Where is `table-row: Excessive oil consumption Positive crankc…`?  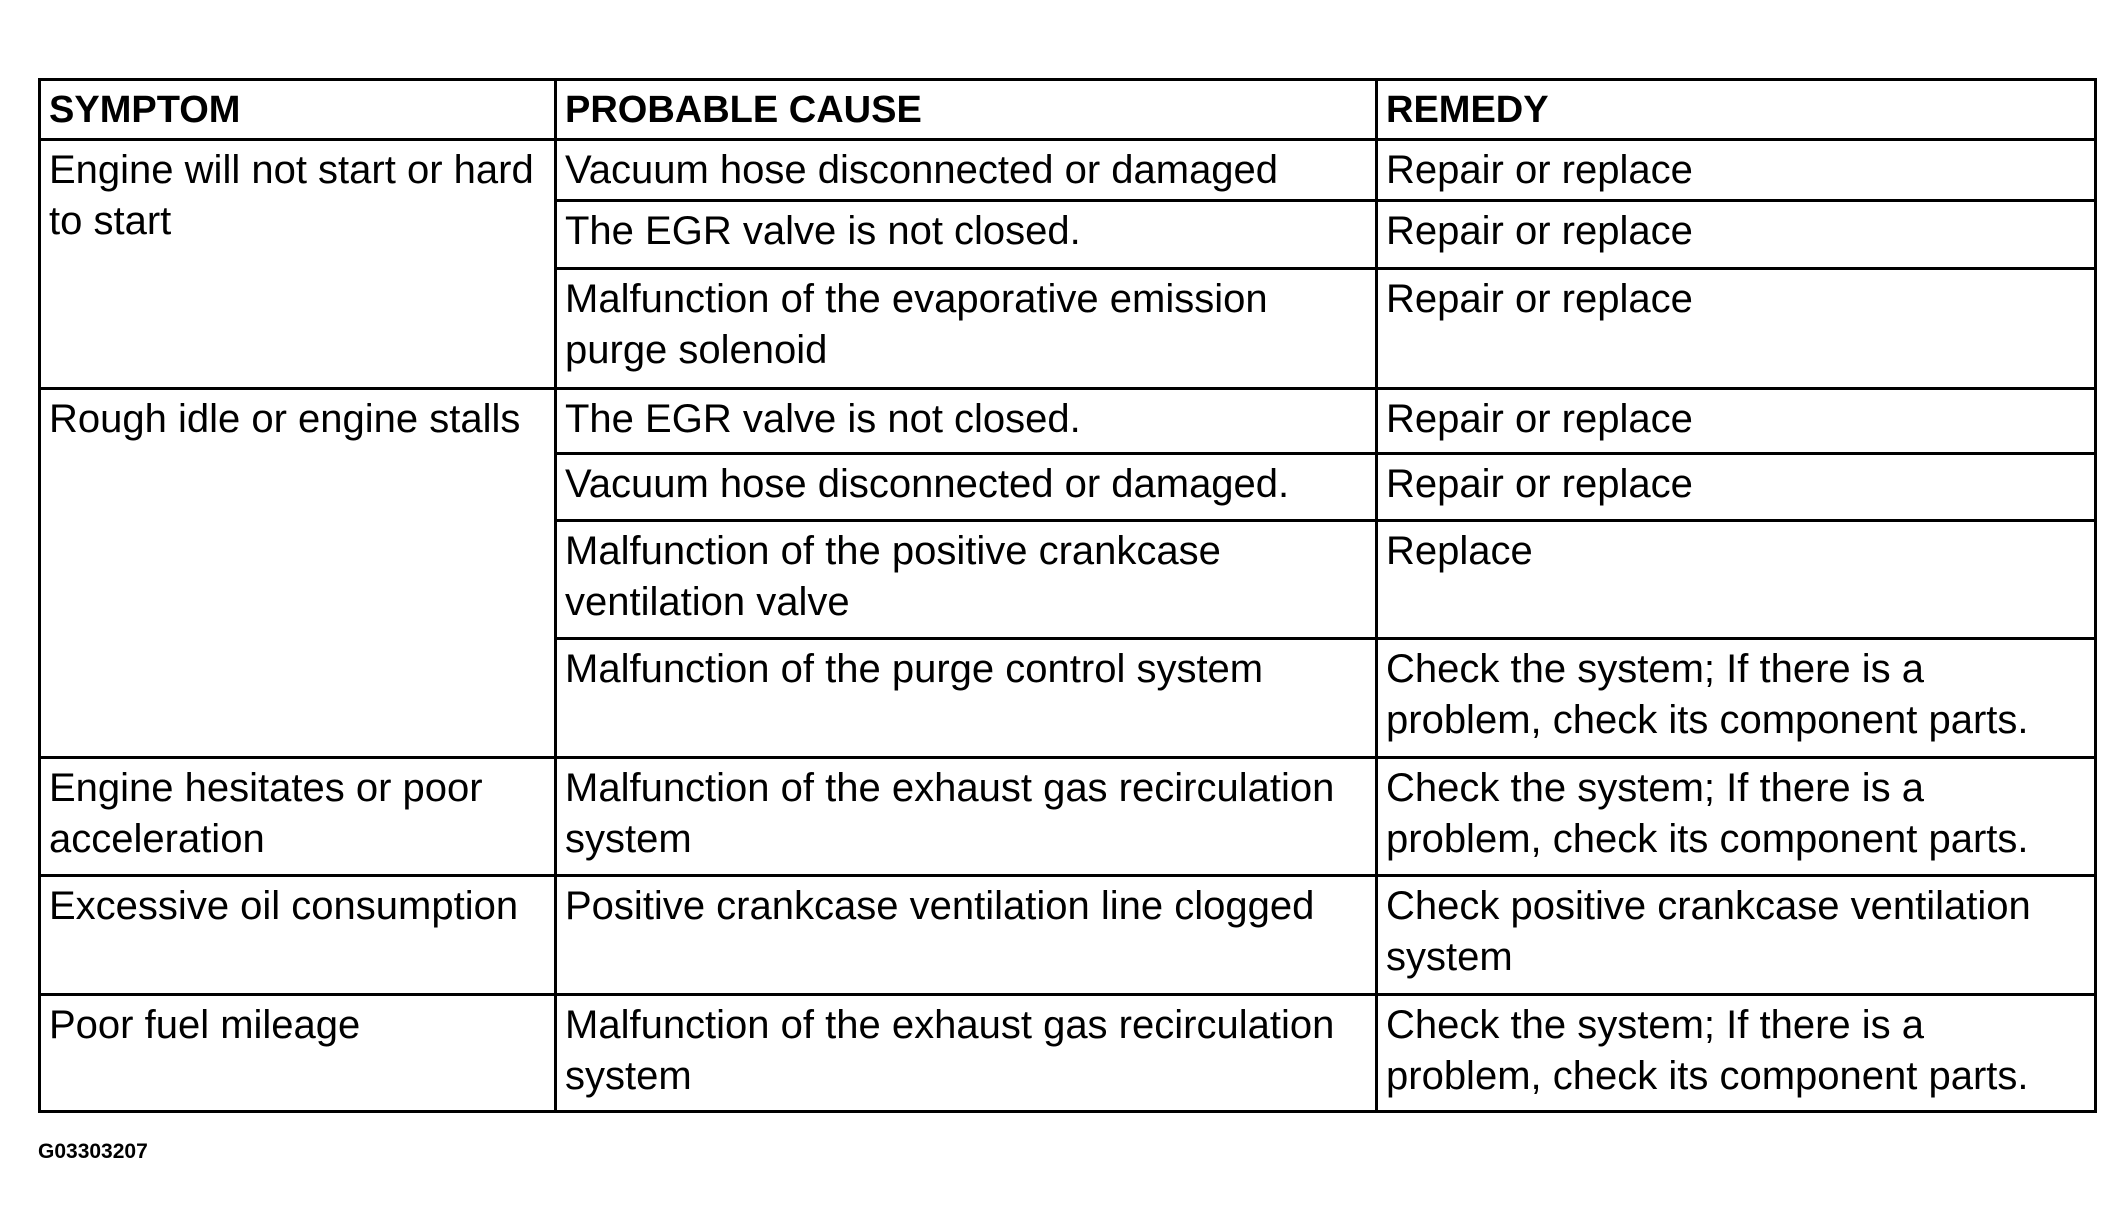 table-row: Excessive oil consumption Positive crankc… is located at coordinates (1067, 935).